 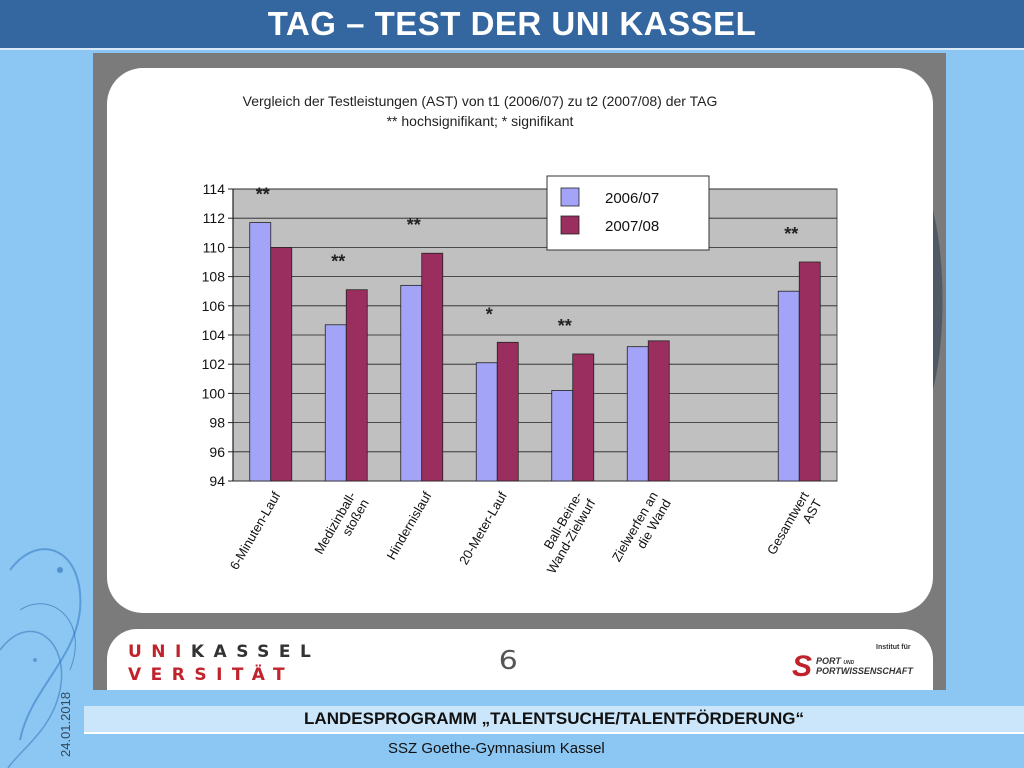 What do you see at coordinates (214, 189) in the screenshot?
I see `y-tick-label: 114` at bounding box center [214, 189].